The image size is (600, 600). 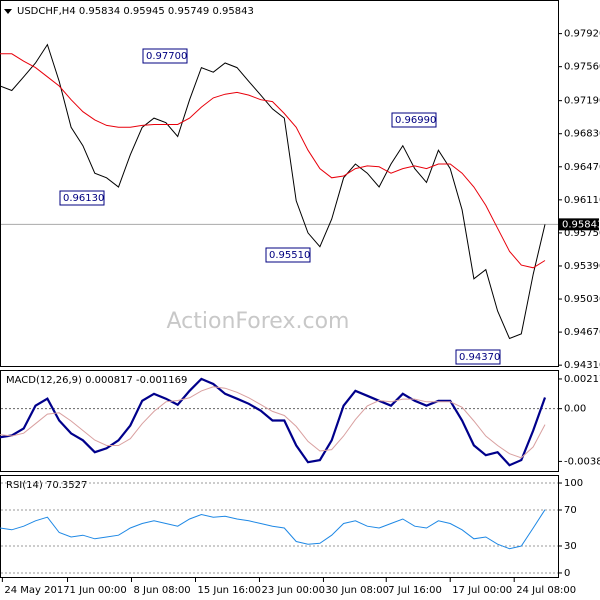 I want to click on x-tick-label: 15 Jun 16:00, so click(x=229, y=590).